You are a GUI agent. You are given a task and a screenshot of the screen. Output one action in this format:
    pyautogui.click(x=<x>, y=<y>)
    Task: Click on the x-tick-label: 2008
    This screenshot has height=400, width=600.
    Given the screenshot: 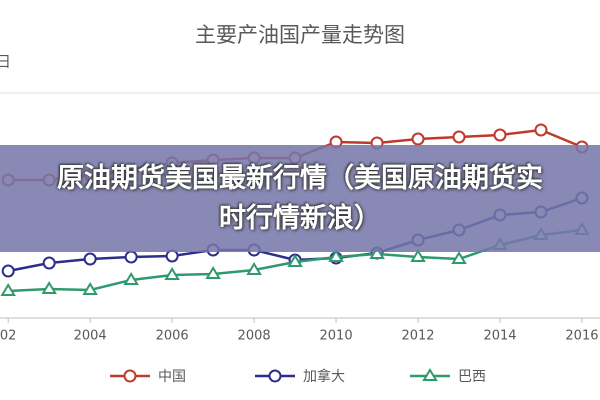 What is the action you would take?
    pyautogui.click(x=254, y=336)
    